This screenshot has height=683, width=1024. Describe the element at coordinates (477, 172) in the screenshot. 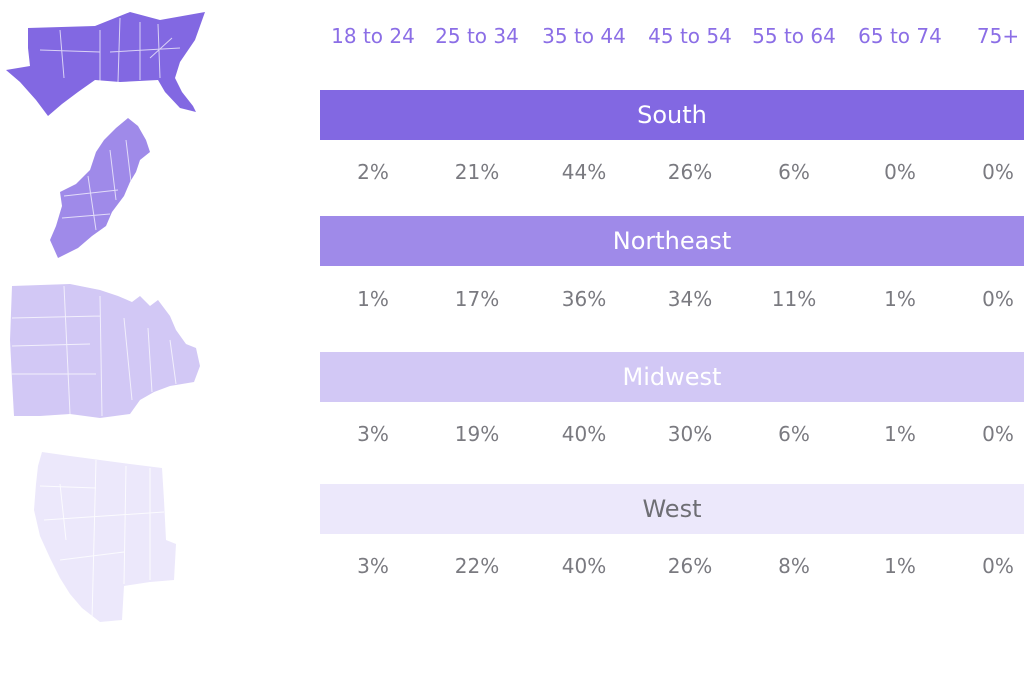

I see `percentage-value: 21%` at that location.